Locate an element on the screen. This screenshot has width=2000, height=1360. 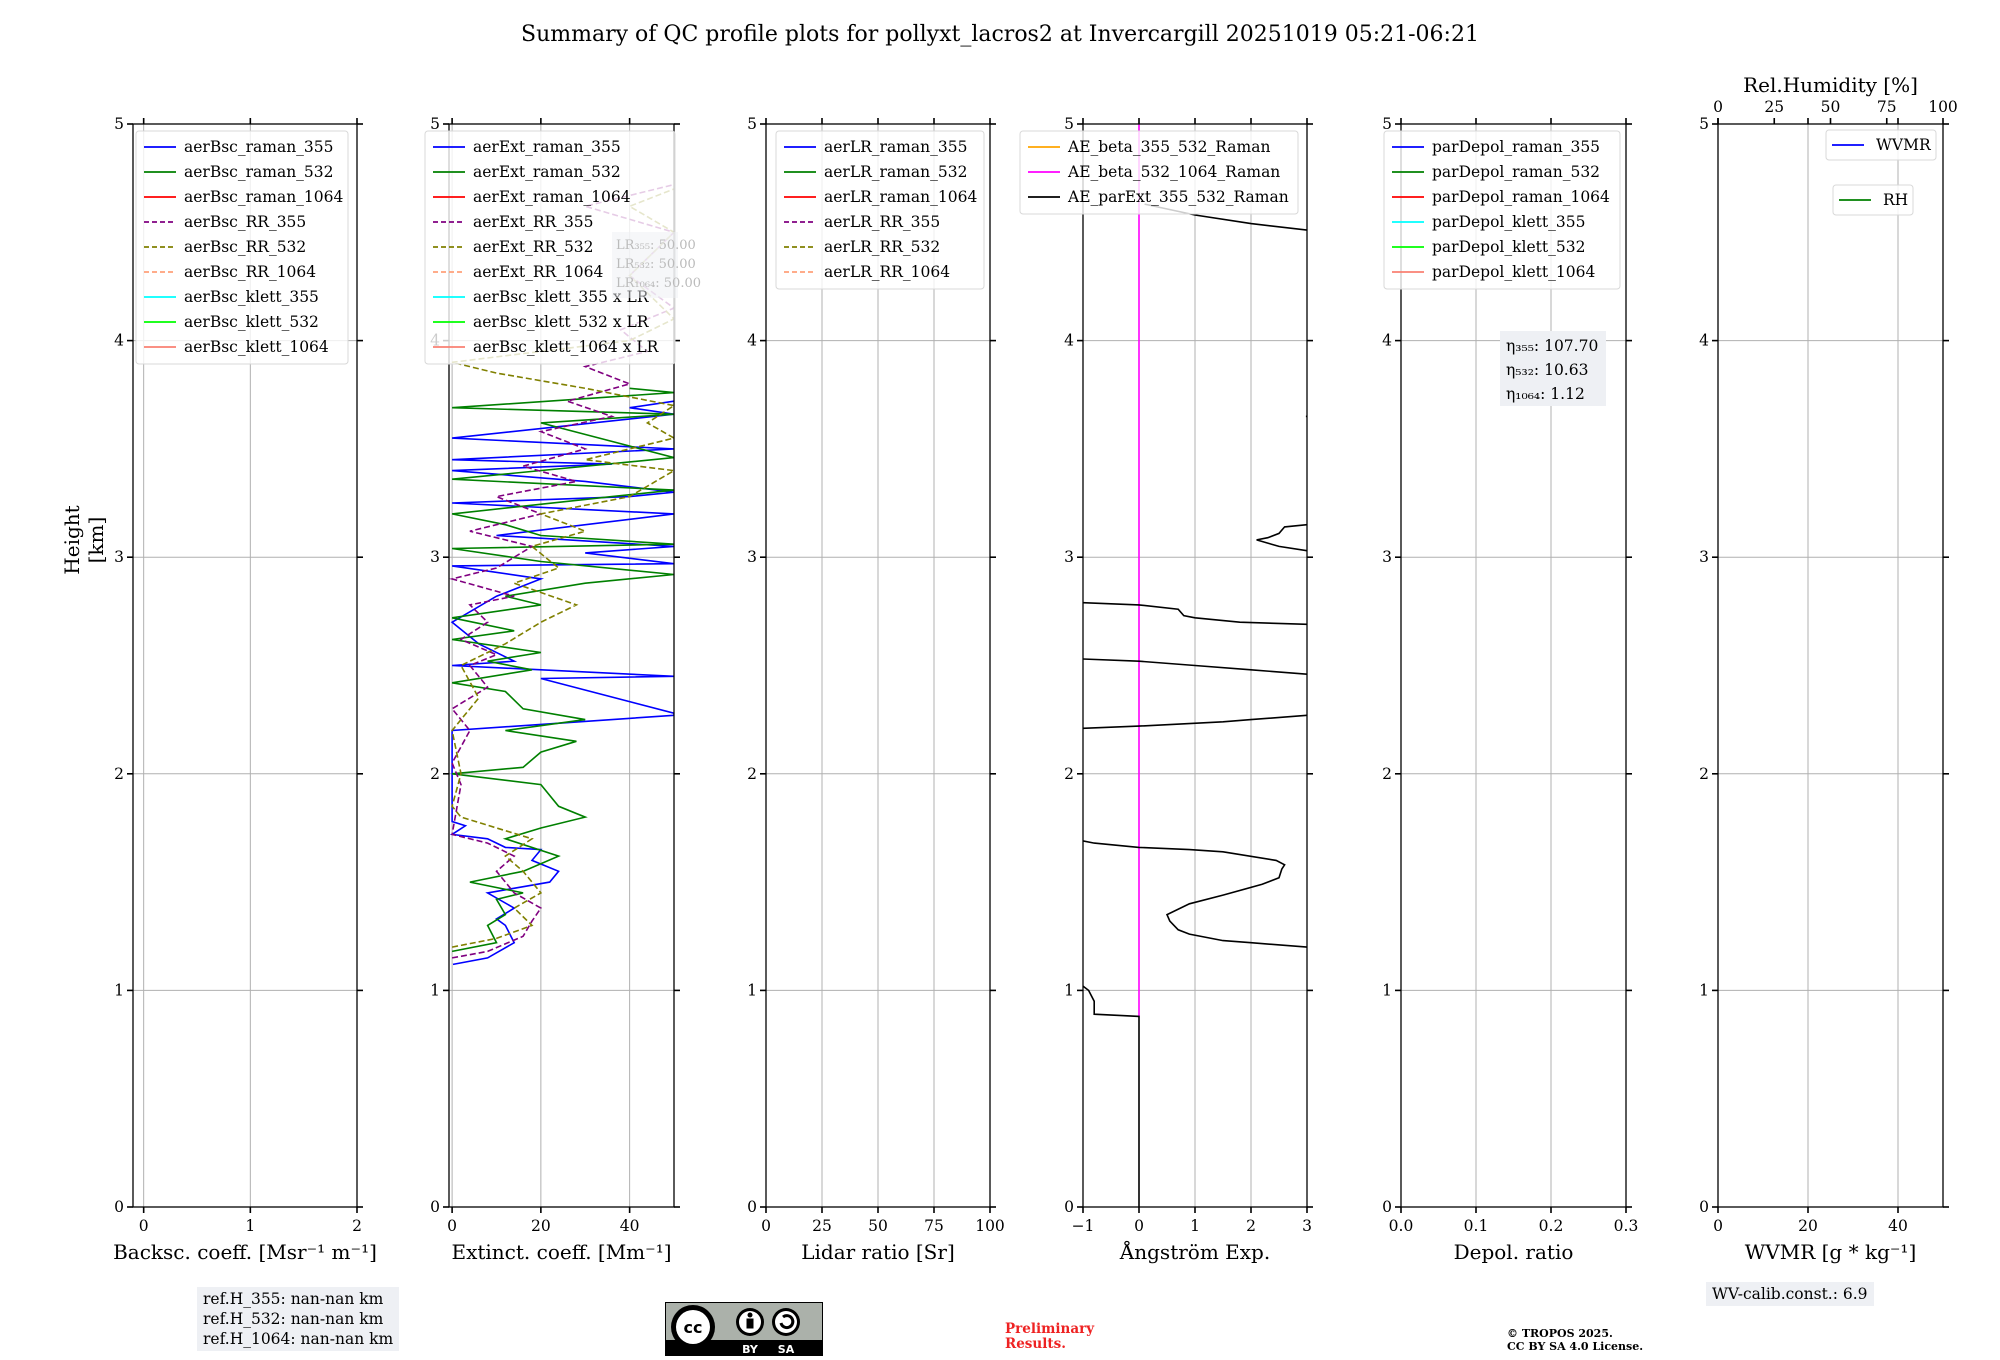
refheight-355: ref.H_355: nan-nan km is located at coordinates (293, 1299).